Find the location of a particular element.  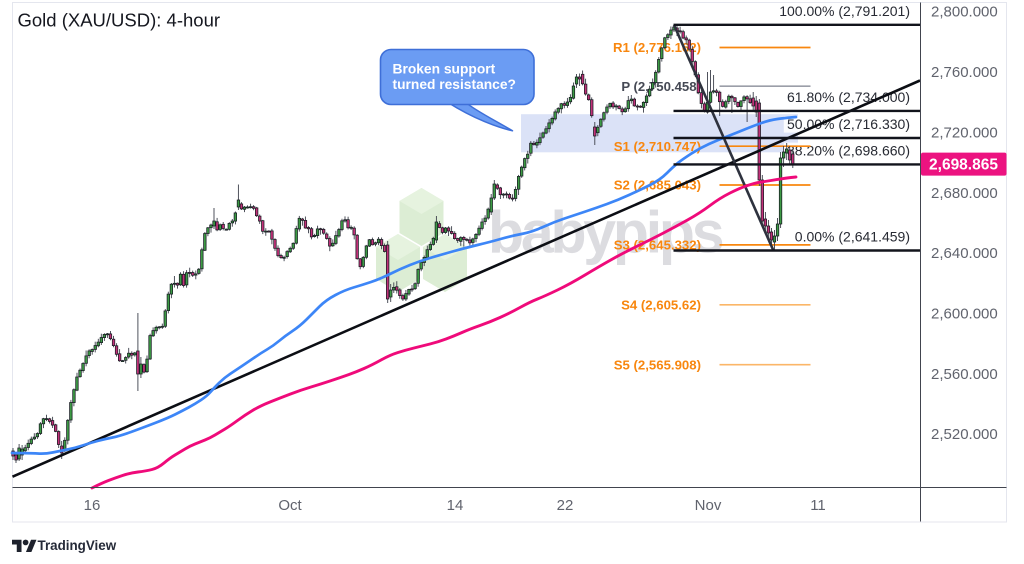

svg-text: S1 (2,710.747) is located at coordinates (657, 146).